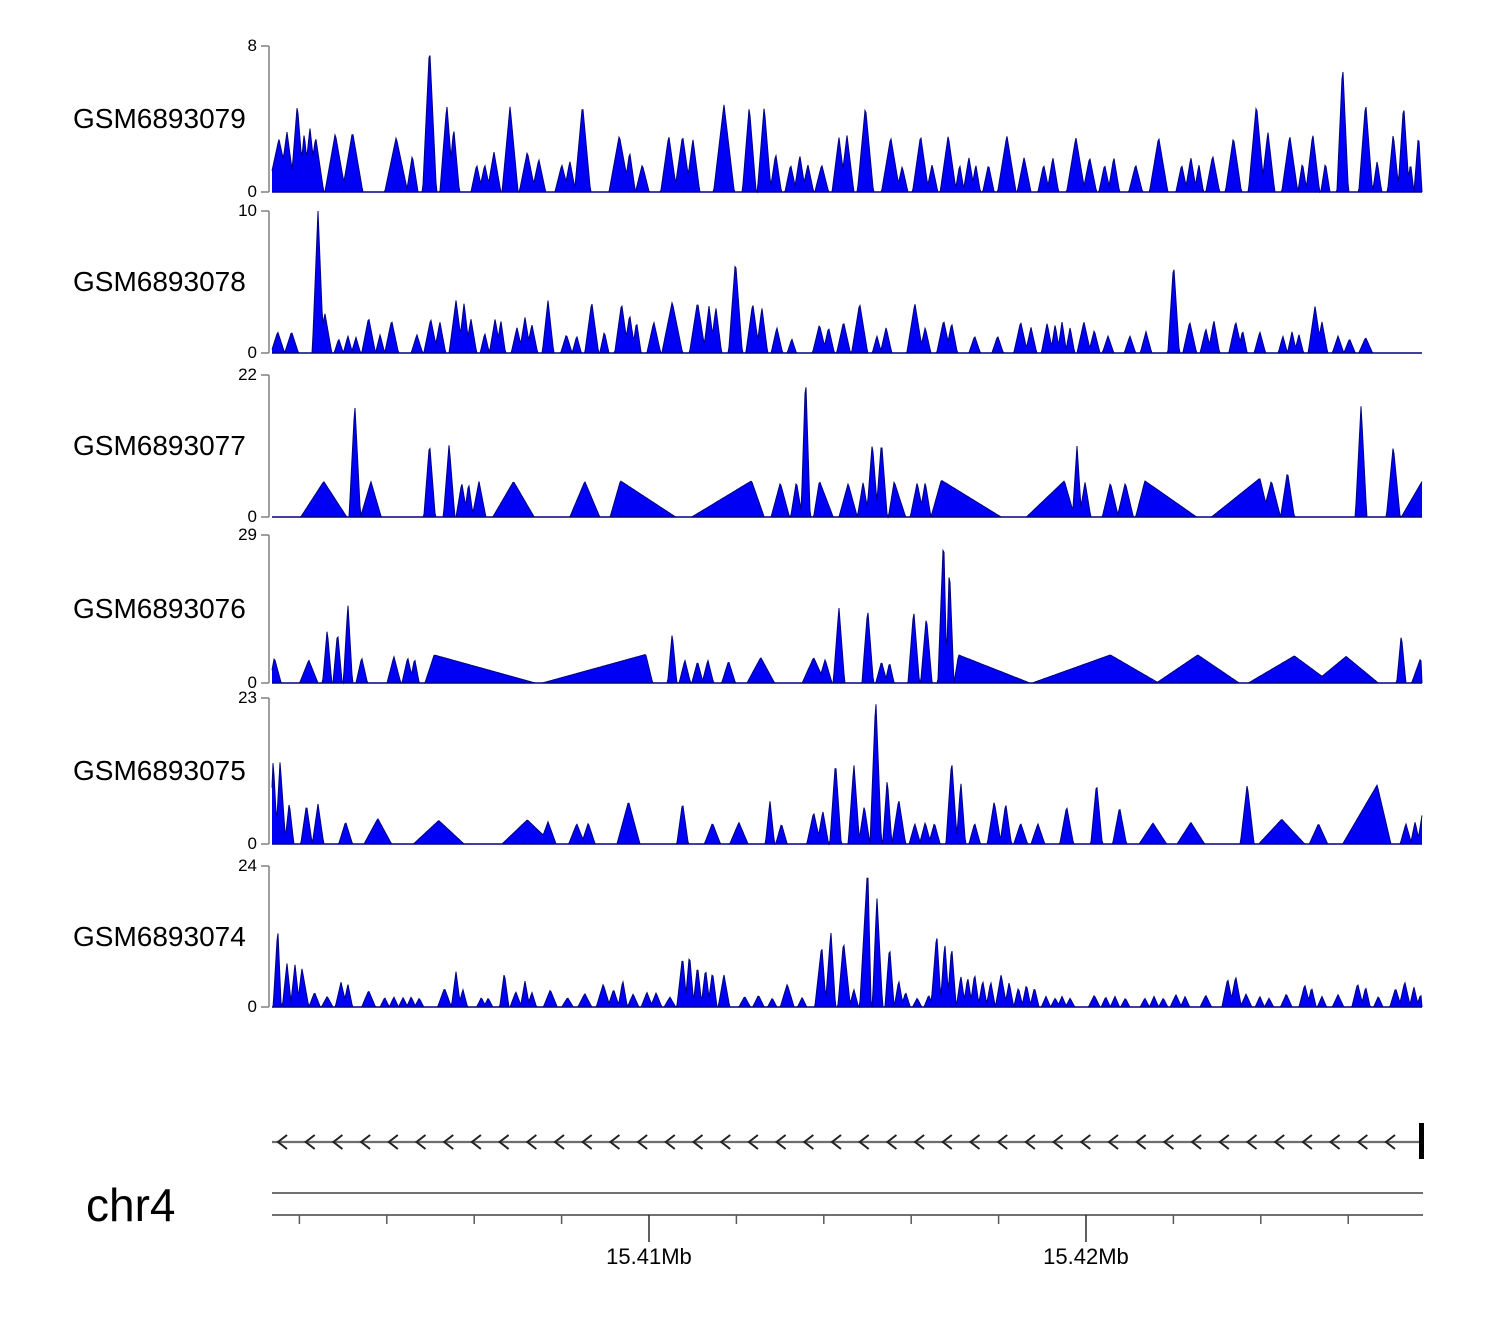 The image size is (1500, 1320). Describe the element at coordinates (649, 1256) in the screenshot. I see `genome-axis-tick-label: 15.41Mb` at that location.